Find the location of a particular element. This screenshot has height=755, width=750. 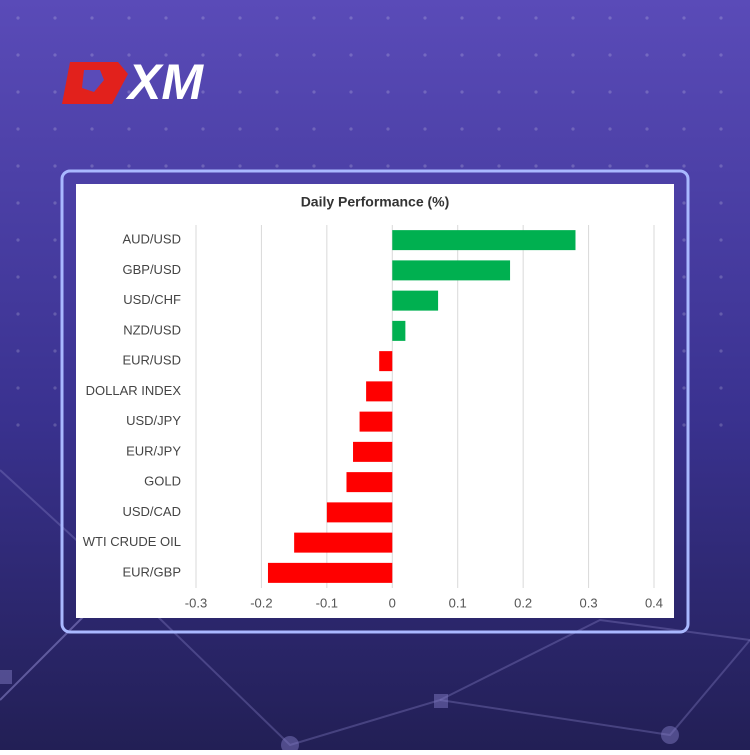

y-tick-label: EUR/USD is located at coordinates (151, 360).